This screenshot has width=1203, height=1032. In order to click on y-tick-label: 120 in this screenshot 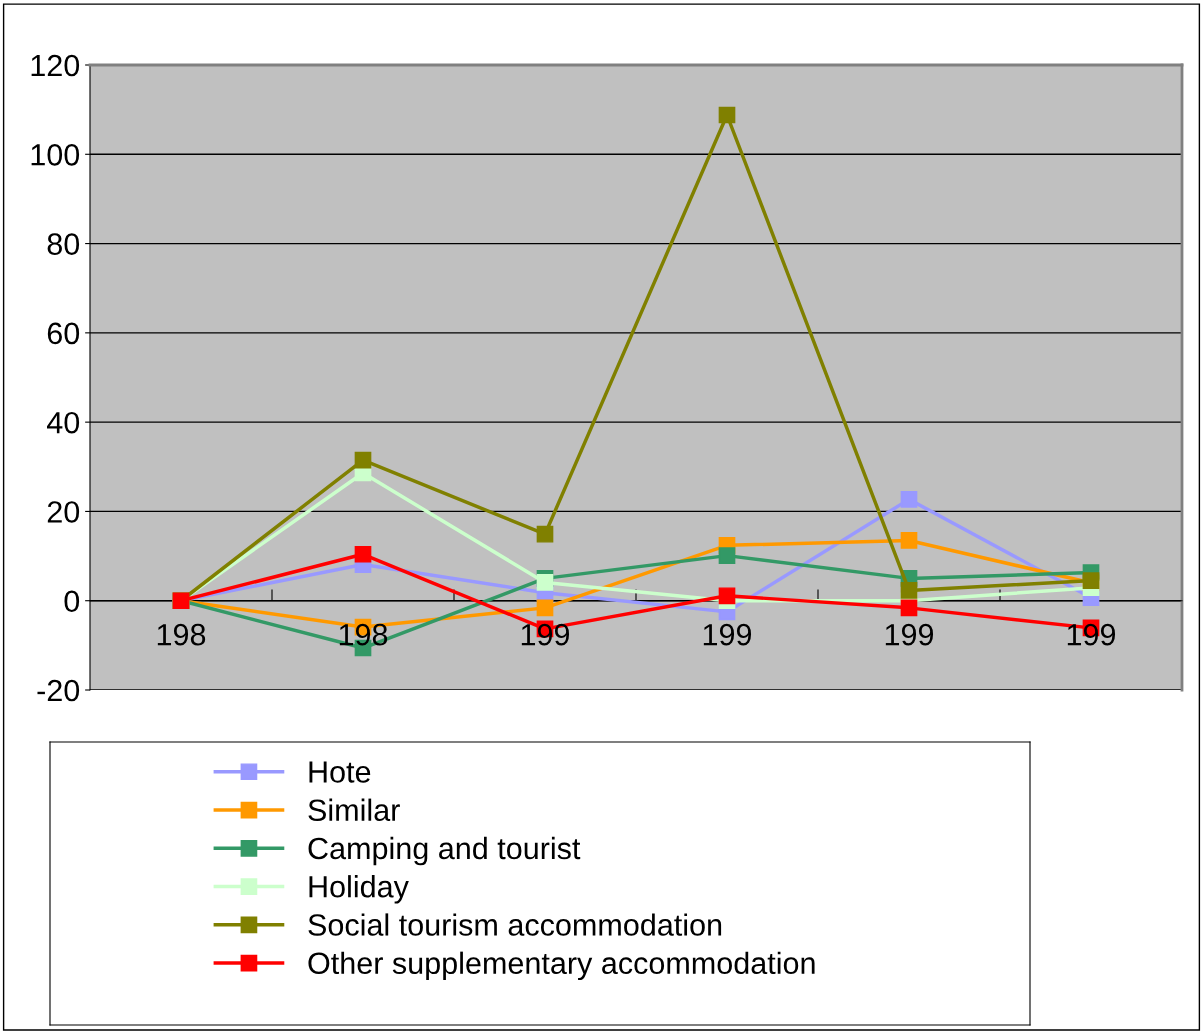, I will do `click(55, 65)`.